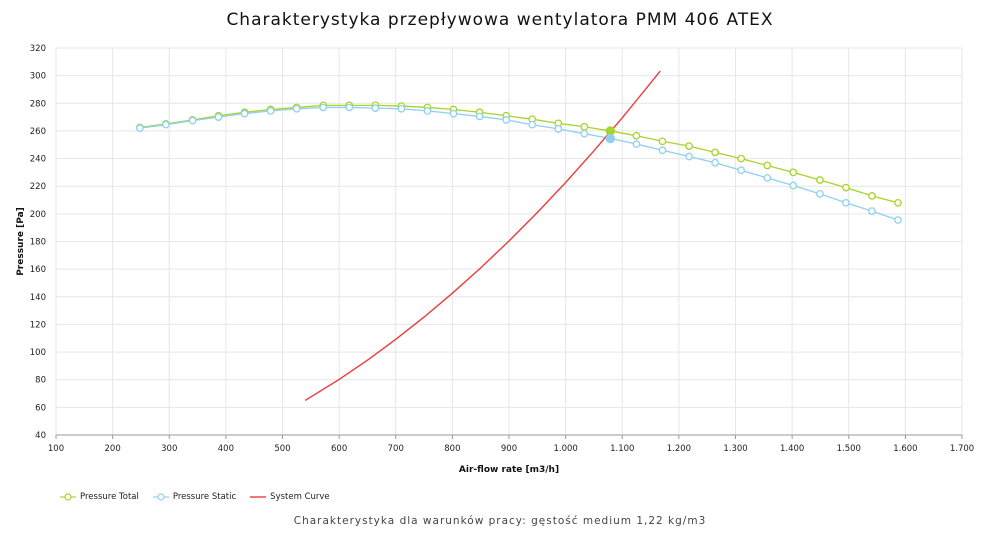 This screenshot has height=541, width=1000. I want to click on x-tick-label: 1.700, so click(962, 449).